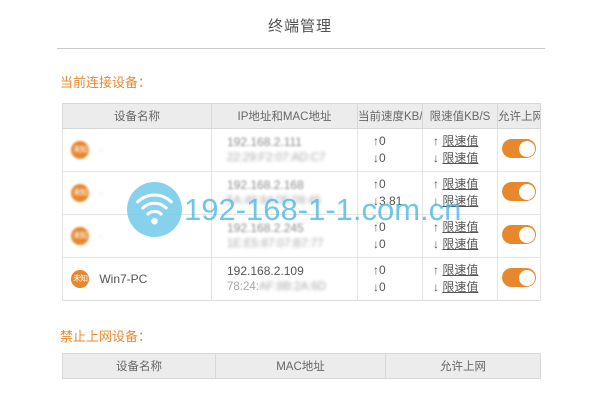 The height and width of the screenshot is (419, 600). Describe the element at coordinates (265, 271) in the screenshot. I see `device-ip: 192.168.2.109` at that location.